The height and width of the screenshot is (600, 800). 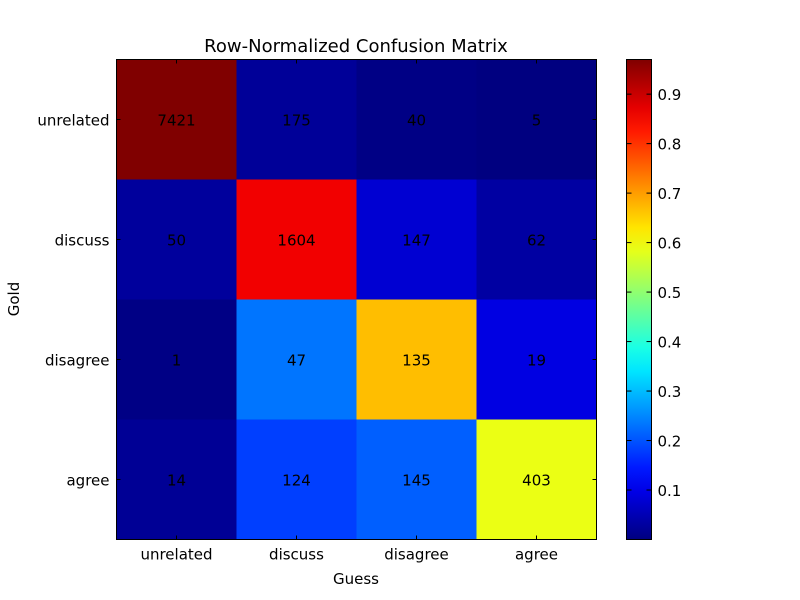 I want to click on cell-value-label: 62, so click(x=536, y=241).